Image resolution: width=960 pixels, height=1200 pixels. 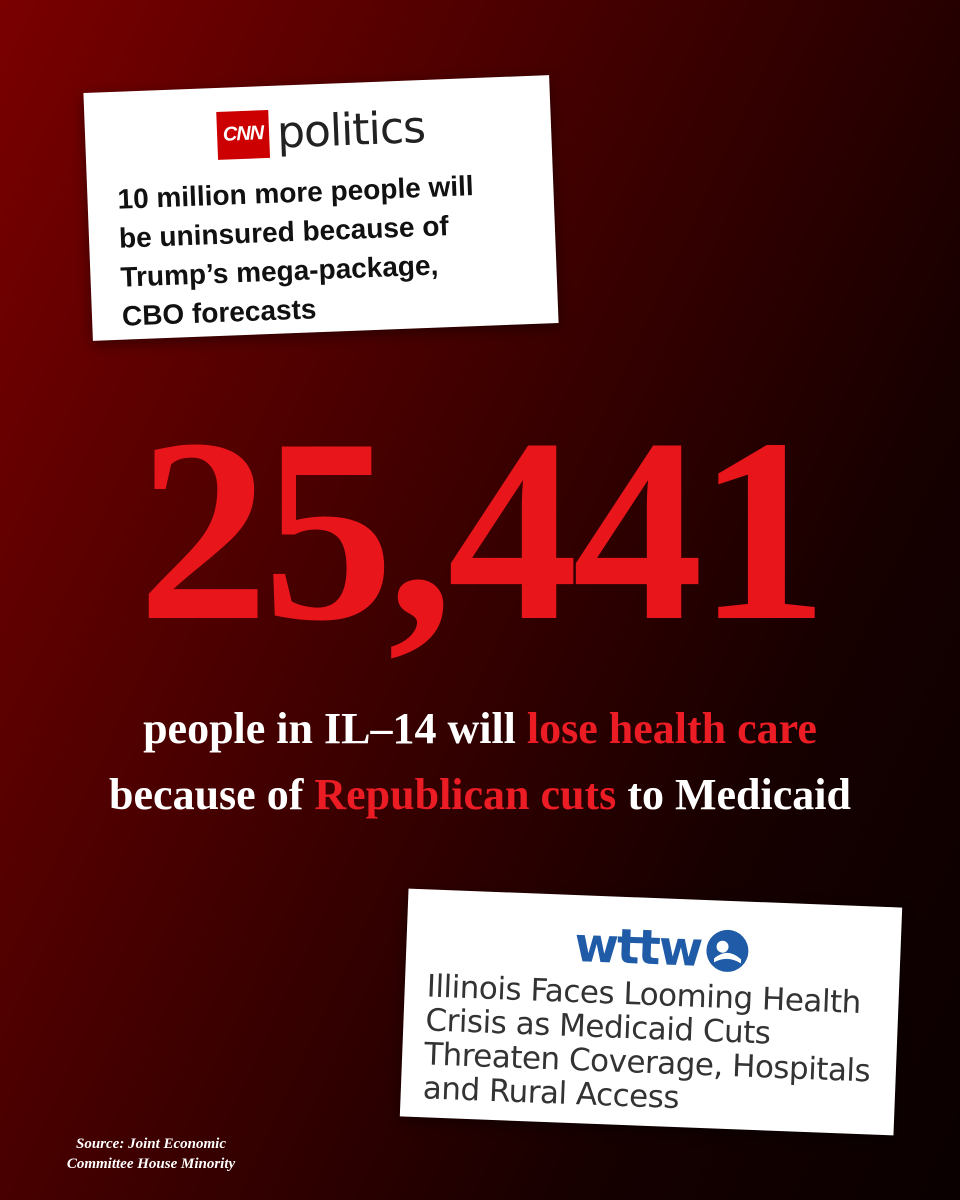 What do you see at coordinates (351, 130) in the screenshot?
I see `cnn-brand: politics` at bounding box center [351, 130].